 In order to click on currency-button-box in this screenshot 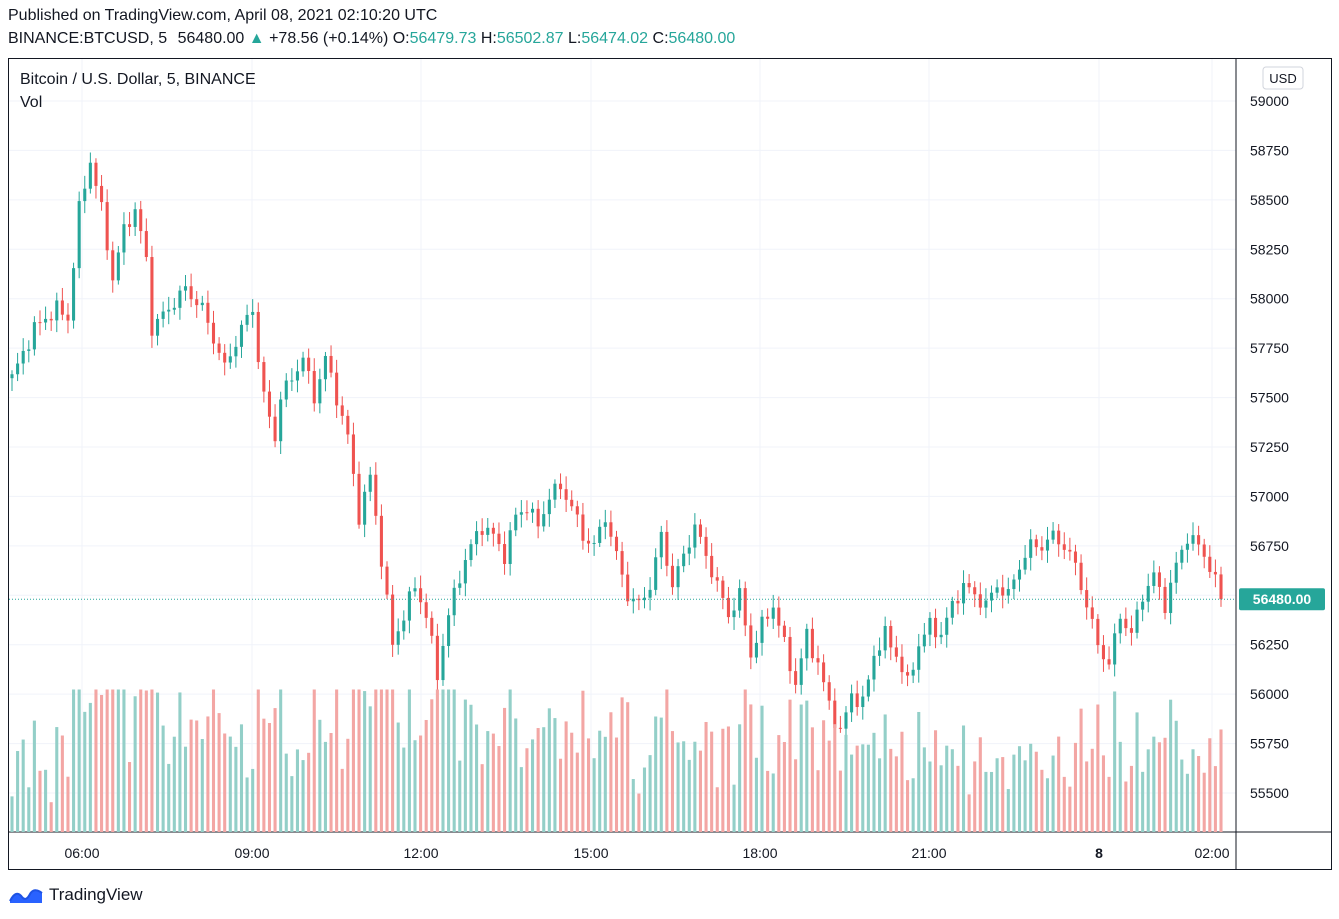, I will do `click(1283, 78)`.